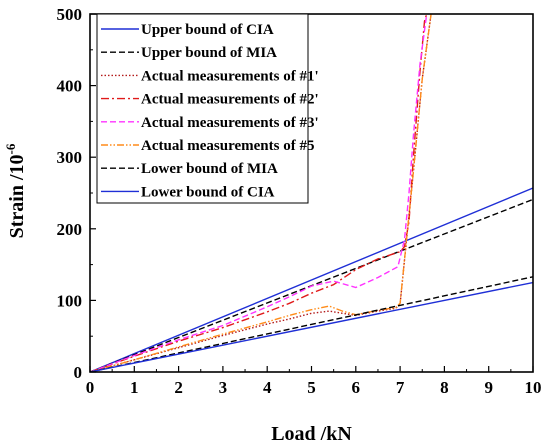  What do you see at coordinates (488, 387) in the screenshot?
I see `x-tick-label: 9` at bounding box center [488, 387].